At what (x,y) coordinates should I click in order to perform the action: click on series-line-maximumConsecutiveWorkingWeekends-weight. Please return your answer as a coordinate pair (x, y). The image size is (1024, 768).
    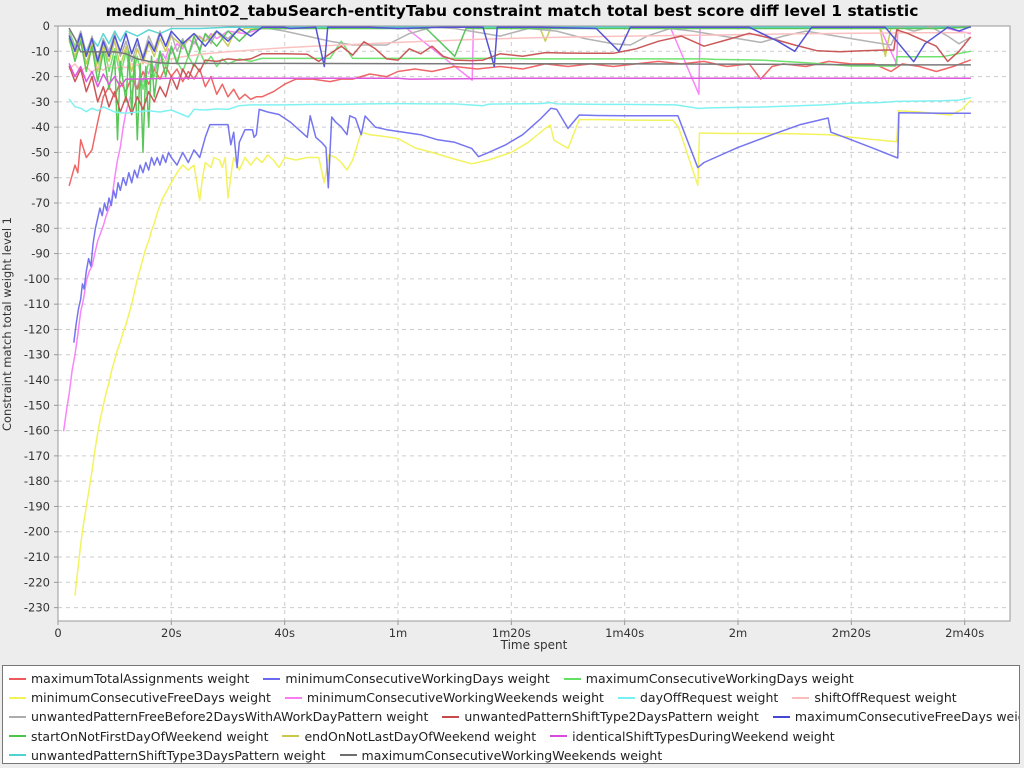
    Looking at the image, I should click on (520, 46).